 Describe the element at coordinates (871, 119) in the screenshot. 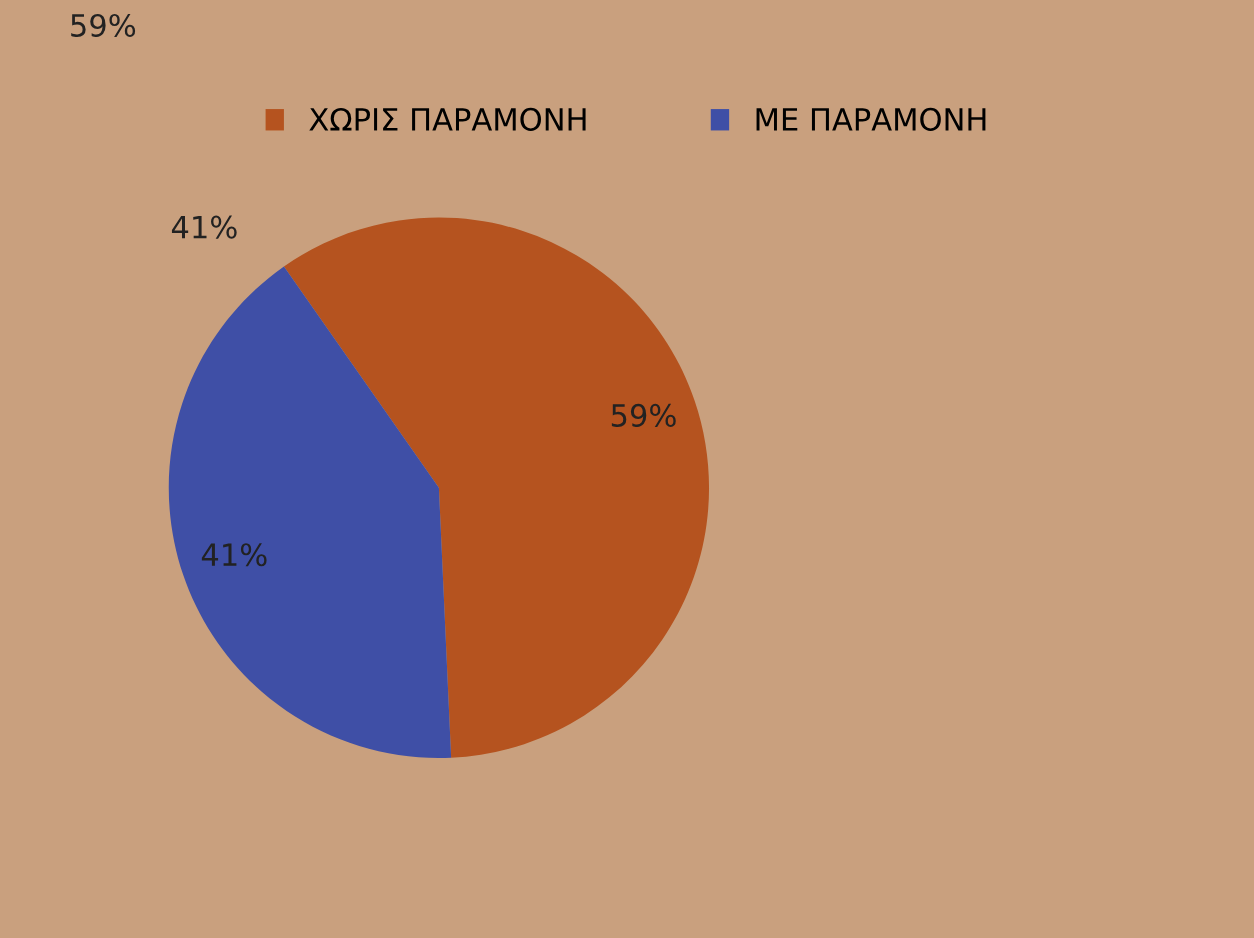

I see `legend-label: ΜΕ ΠΑΡΑΜΟΝΗ` at that location.